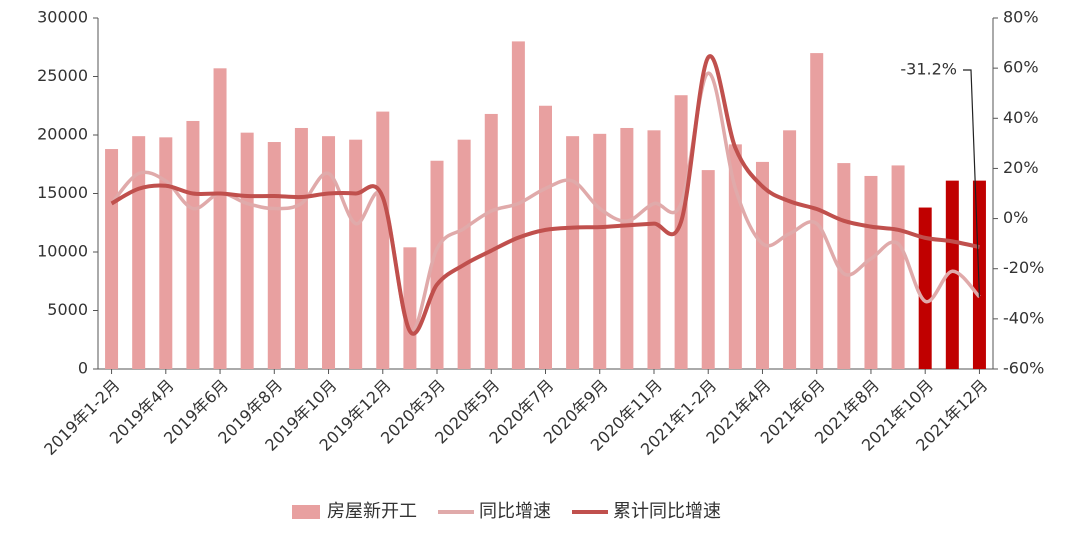  I want to click on y-tick-label: 5000, so click(67, 309).